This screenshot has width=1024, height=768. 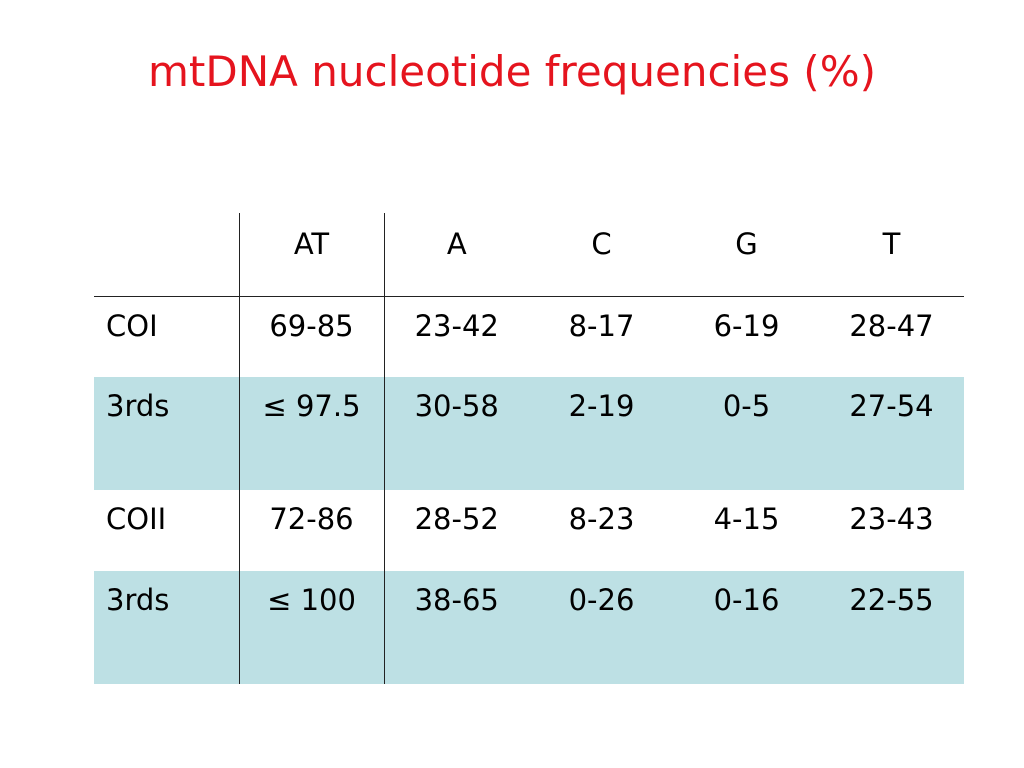 What do you see at coordinates (312, 433) in the screenshot?
I see `table-cell: ≤ 97.5` at bounding box center [312, 433].